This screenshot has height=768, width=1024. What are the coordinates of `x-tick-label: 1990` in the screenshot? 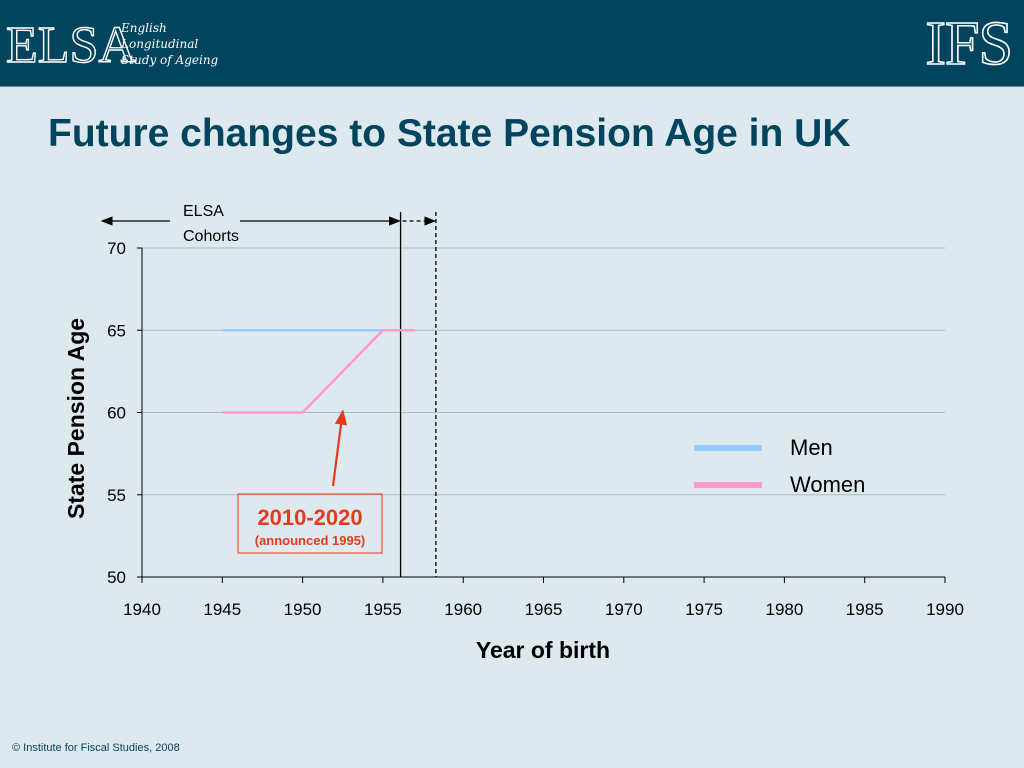 It's located at (945, 609).